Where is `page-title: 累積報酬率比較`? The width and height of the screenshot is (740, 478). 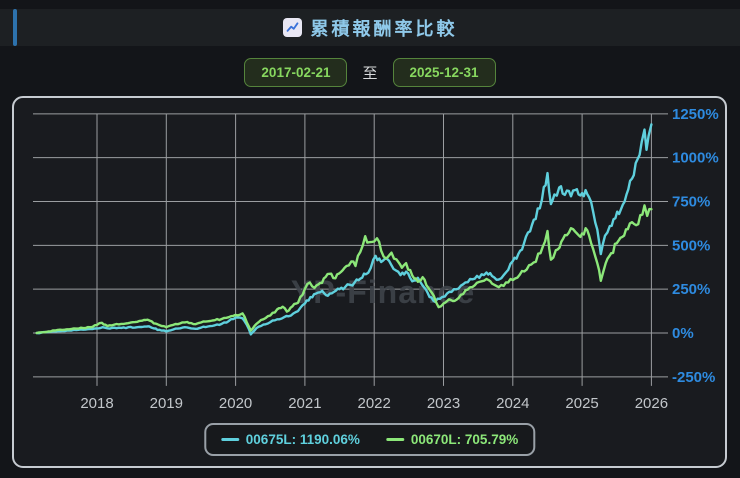 page-title: 累積報酬率比較 is located at coordinates (370, 27).